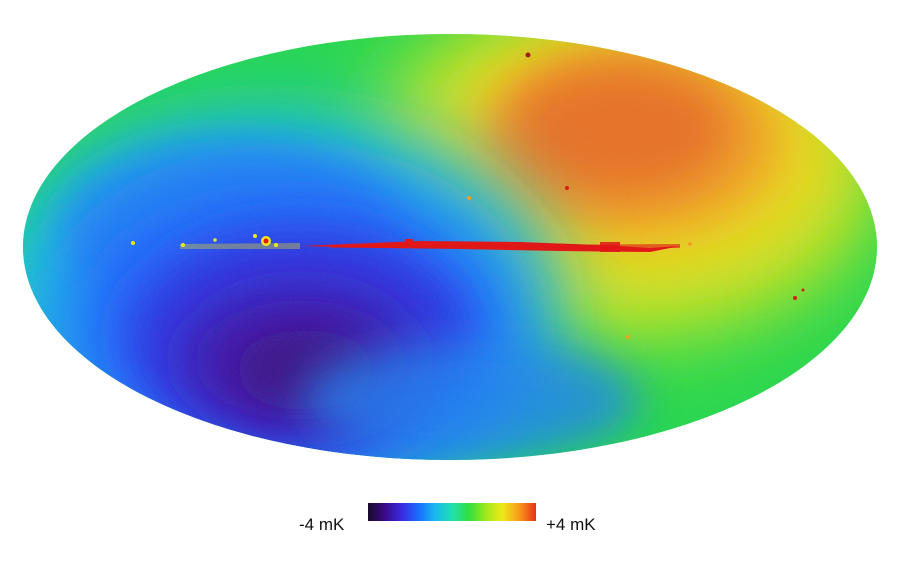 This screenshot has width=900, height=565. What do you see at coordinates (430, 245) in the screenshot?
I see `galactic-plane` at bounding box center [430, 245].